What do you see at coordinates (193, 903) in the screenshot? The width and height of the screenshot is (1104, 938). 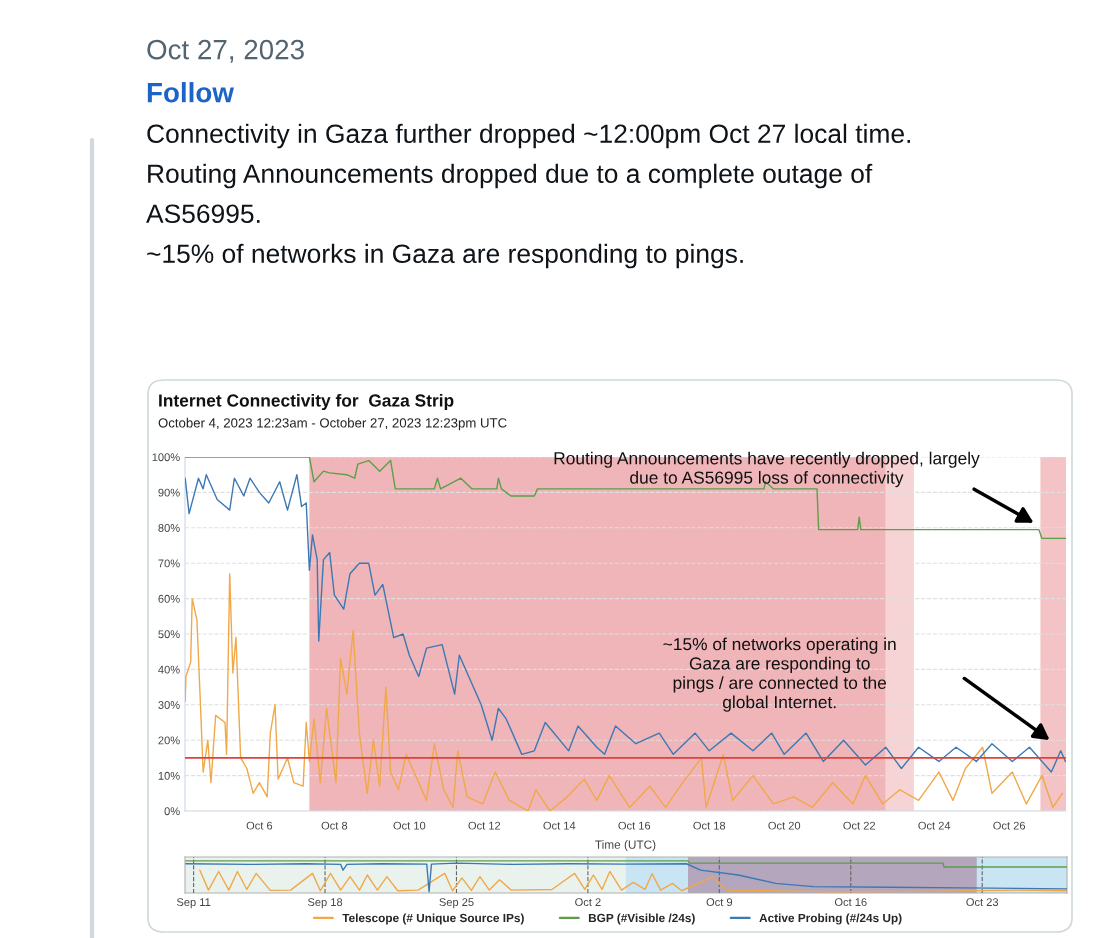 I see `x-tick-label: Sep 11` at bounding box center [193, 903].